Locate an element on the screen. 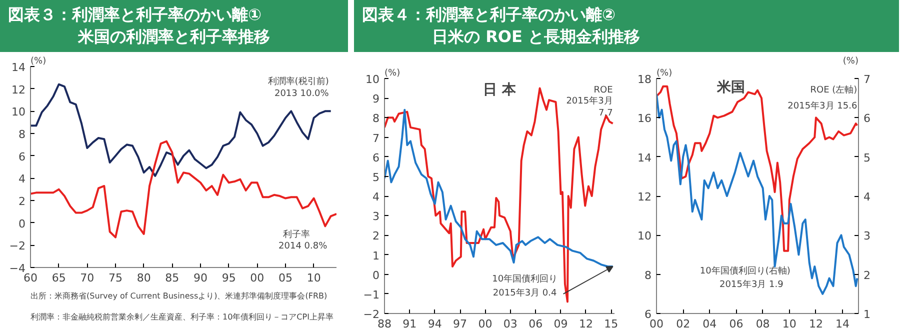 This screenshot has height=332, width=900. annotation: 日 本 is located at coordinates (500, 90).